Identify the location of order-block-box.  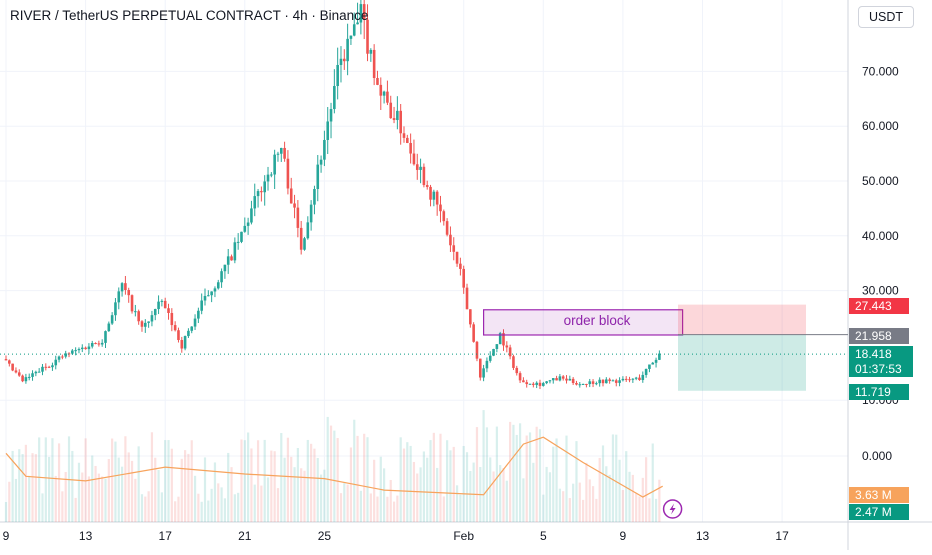
(583, 322).